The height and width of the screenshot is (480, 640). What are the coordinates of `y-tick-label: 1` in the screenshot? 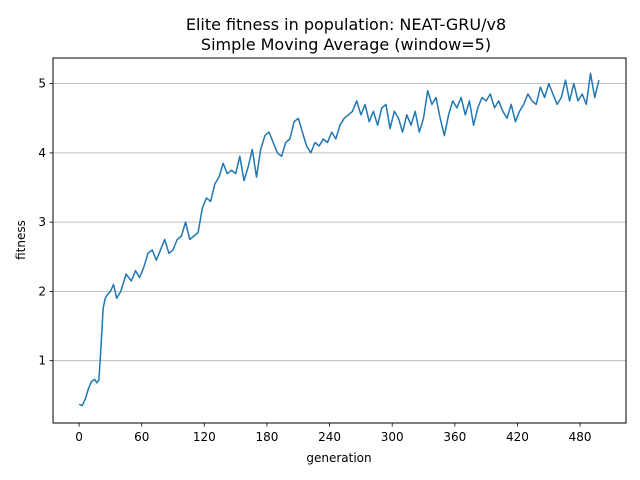 It's located at (42, 361).